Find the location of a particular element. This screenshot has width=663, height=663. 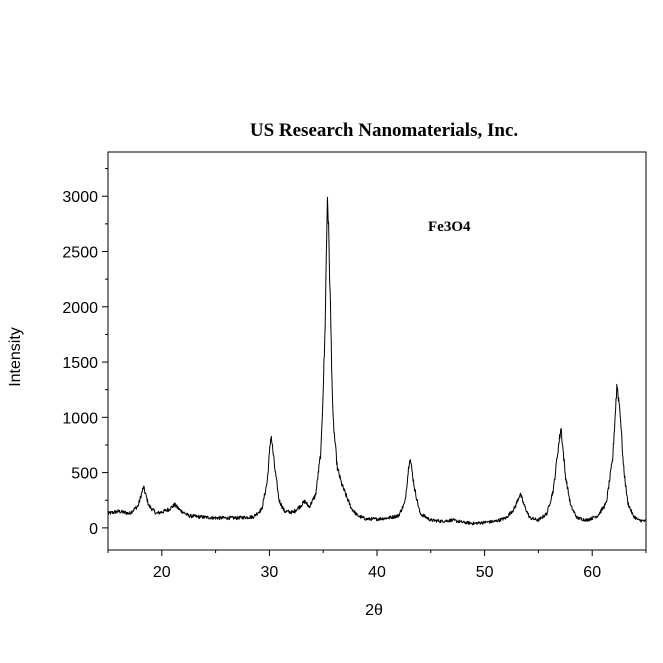

y-tick-label: 2000 is located at coordinates (80, 308).